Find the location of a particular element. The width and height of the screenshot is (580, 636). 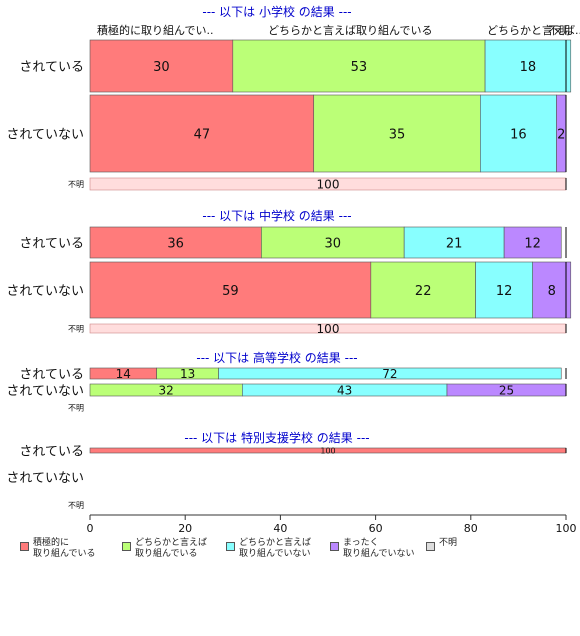

bar-label-1-0-1: 30 is located at coordinates (332, 243).